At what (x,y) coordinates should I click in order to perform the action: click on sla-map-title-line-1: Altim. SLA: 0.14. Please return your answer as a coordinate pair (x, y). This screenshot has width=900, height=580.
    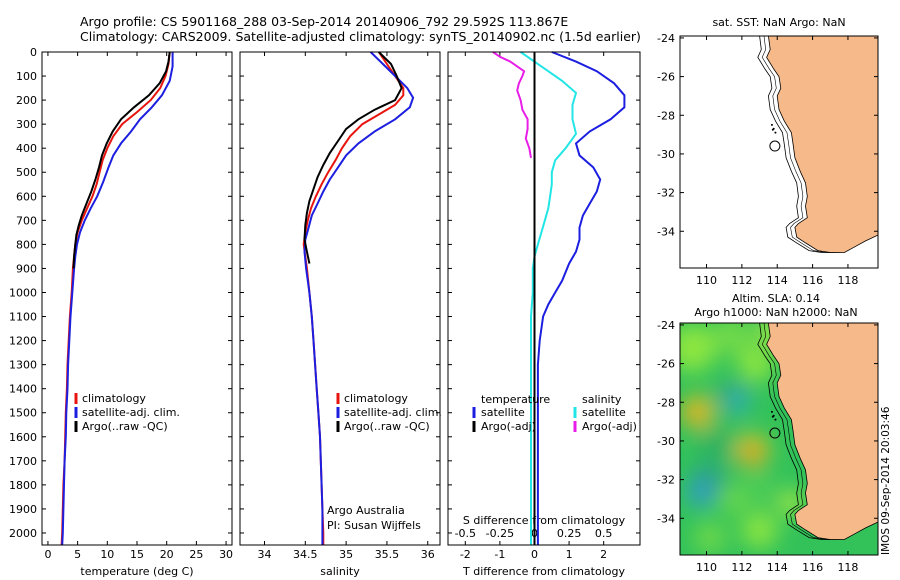
    Looking at the image, I should click on (776, 298).